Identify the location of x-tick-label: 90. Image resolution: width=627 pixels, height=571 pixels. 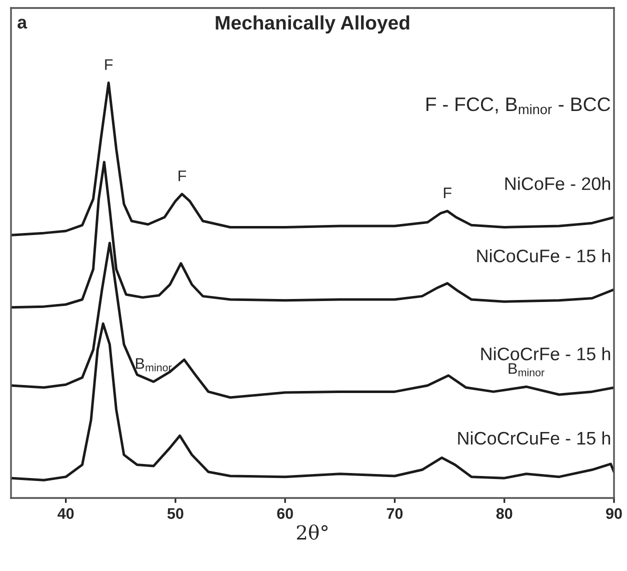
(614, 513).